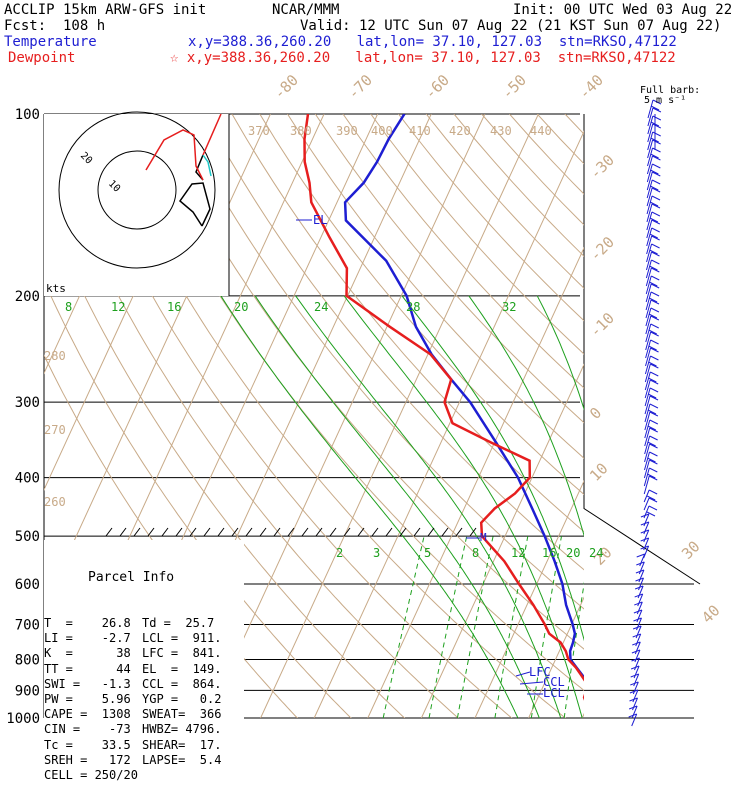  What do you see at coordinates (573, 553) in the screenshot?
I see `mixing-ratio-label-20: 20` at bounding box center [573, 553].